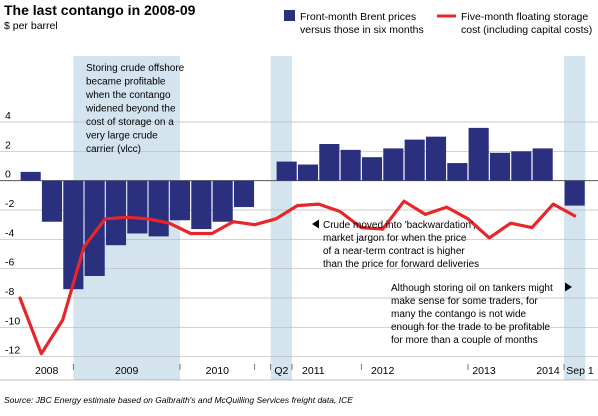 The height and width of the screenshot is (416, 598). I want to click on chart-title: The last contango in 2008-09, so click(100, 10).